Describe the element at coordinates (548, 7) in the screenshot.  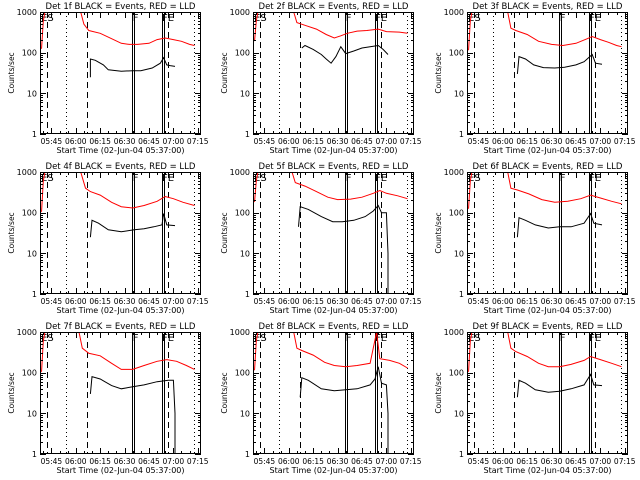
I see `panel-title: Det 3f BLACK = Events, RED = LLD` at that location.